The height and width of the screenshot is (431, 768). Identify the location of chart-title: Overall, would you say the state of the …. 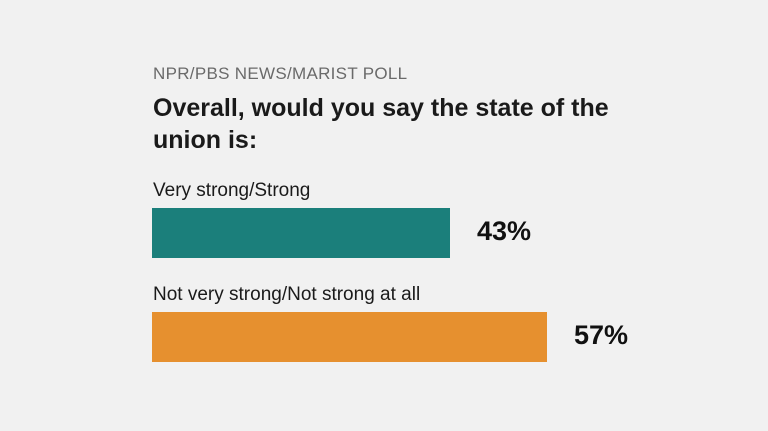
(381, 124).